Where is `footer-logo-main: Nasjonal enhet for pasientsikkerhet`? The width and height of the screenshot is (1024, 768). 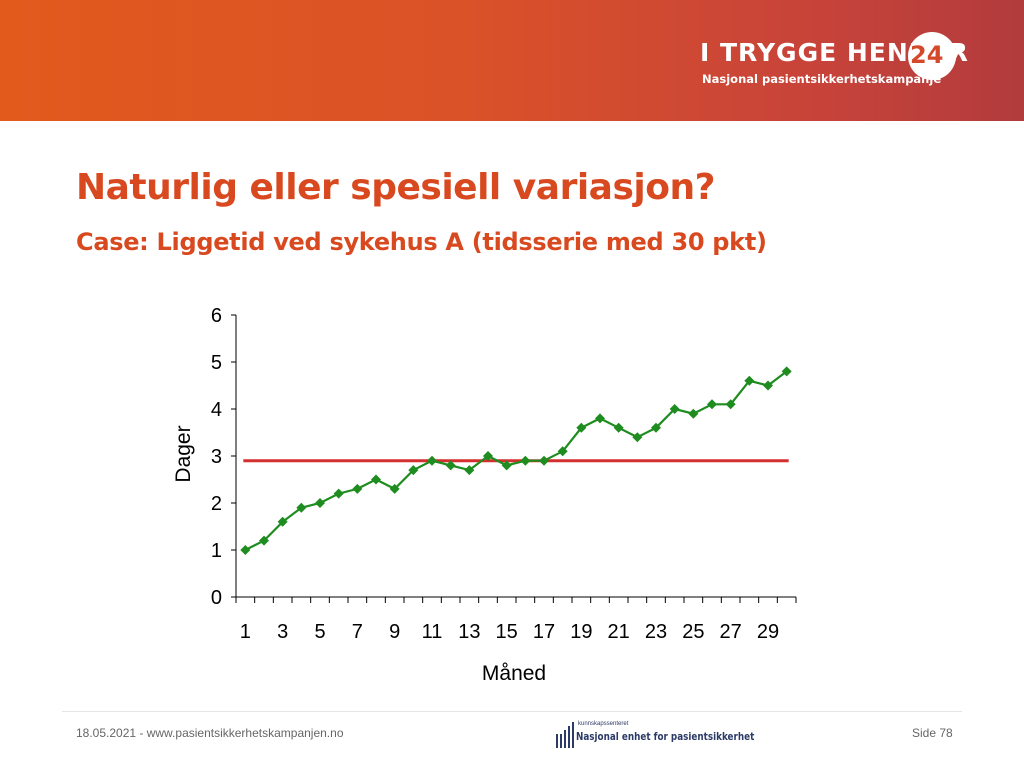
footer-logo-main: Nasjonal enhet for pasientsikkerhet is located at coordinates (665, 736).